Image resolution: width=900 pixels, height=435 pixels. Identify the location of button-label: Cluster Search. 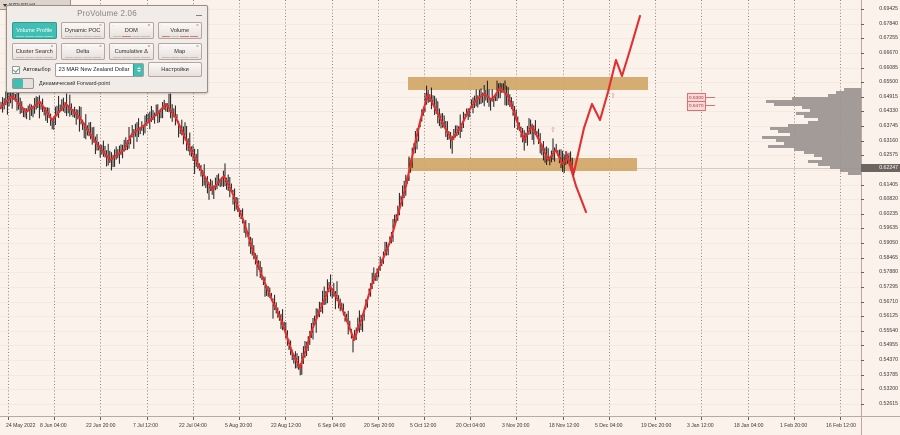
(34, 51).